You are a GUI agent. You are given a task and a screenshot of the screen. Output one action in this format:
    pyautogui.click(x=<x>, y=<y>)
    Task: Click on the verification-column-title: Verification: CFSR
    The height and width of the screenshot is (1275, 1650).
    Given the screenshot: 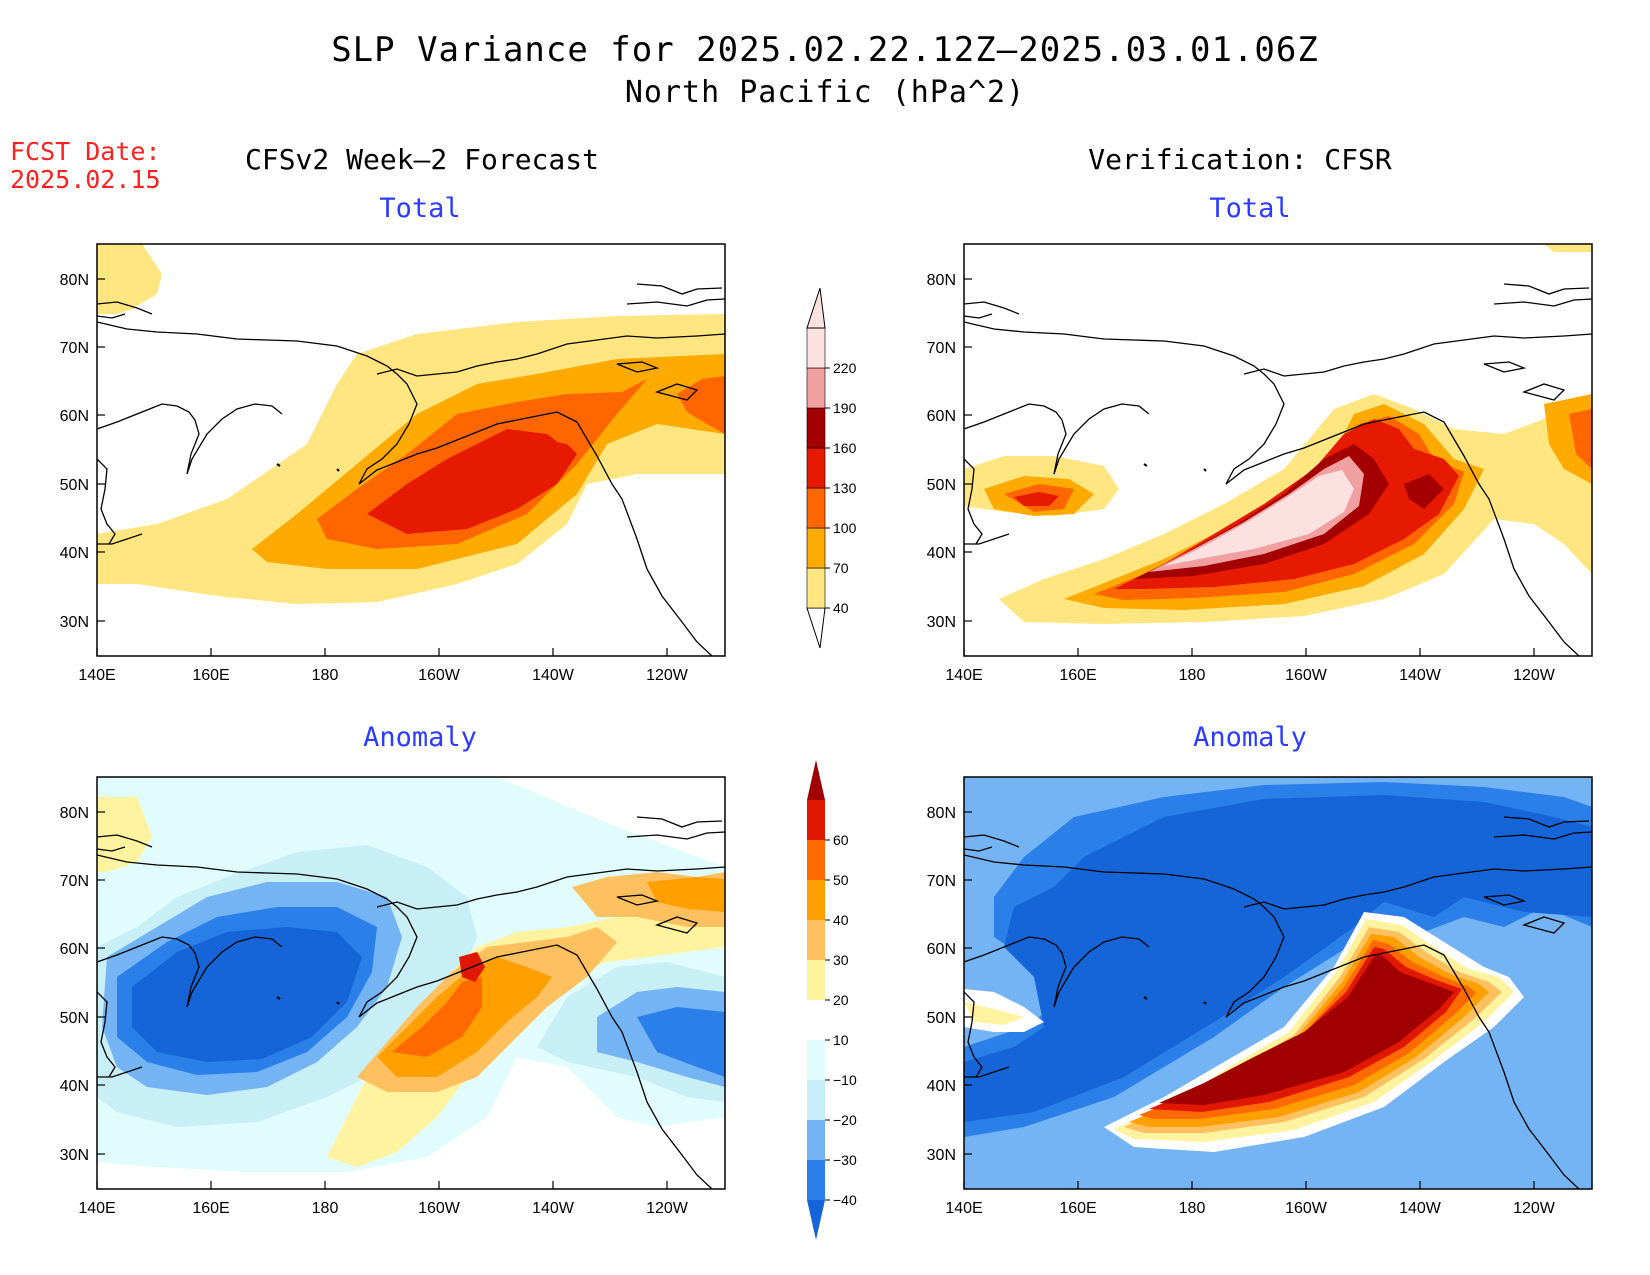 What is the action you would take?
    pyautogui.click(x=1240, y=159)
    